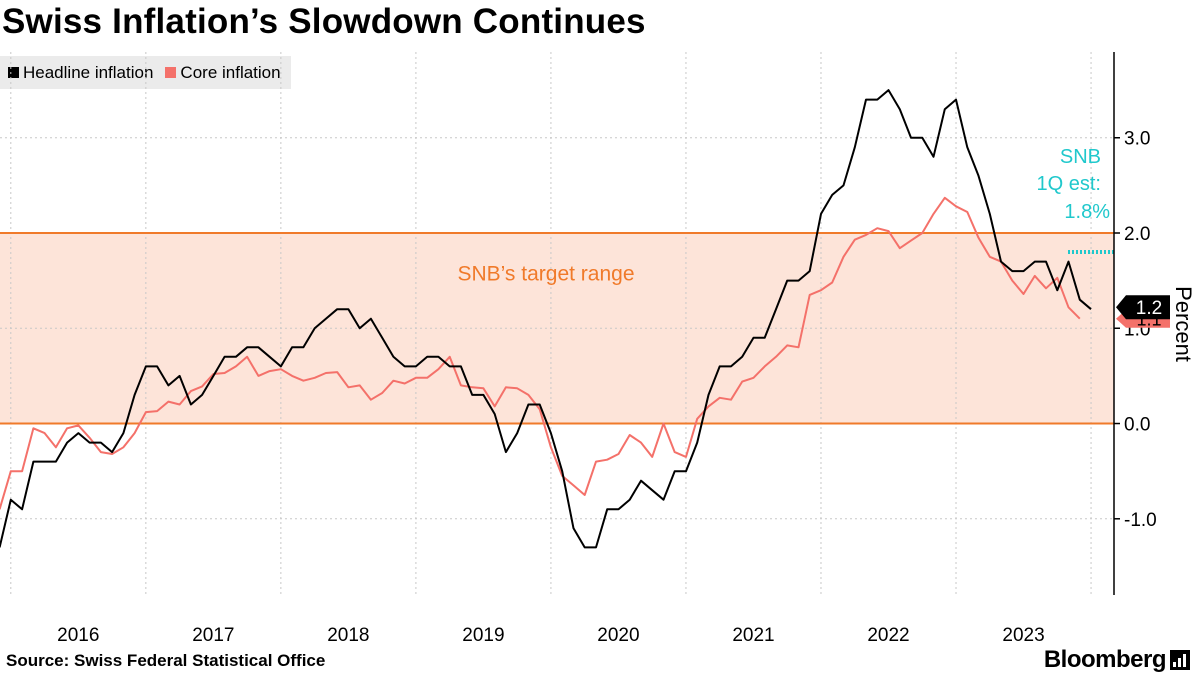 Image resolution: width=1200 pixels, height=675 pixels. I want to click on snb-estimate-label-line1: SNB, so click(1080, 157).